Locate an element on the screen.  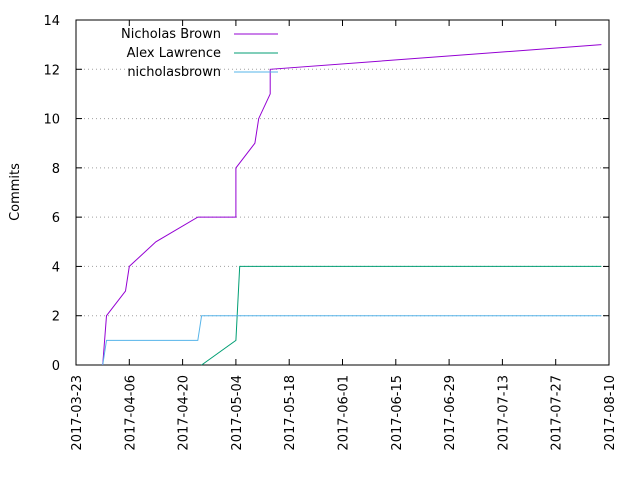
x-tick-label: 2017-03-23 is located at coordinates (77, 413).